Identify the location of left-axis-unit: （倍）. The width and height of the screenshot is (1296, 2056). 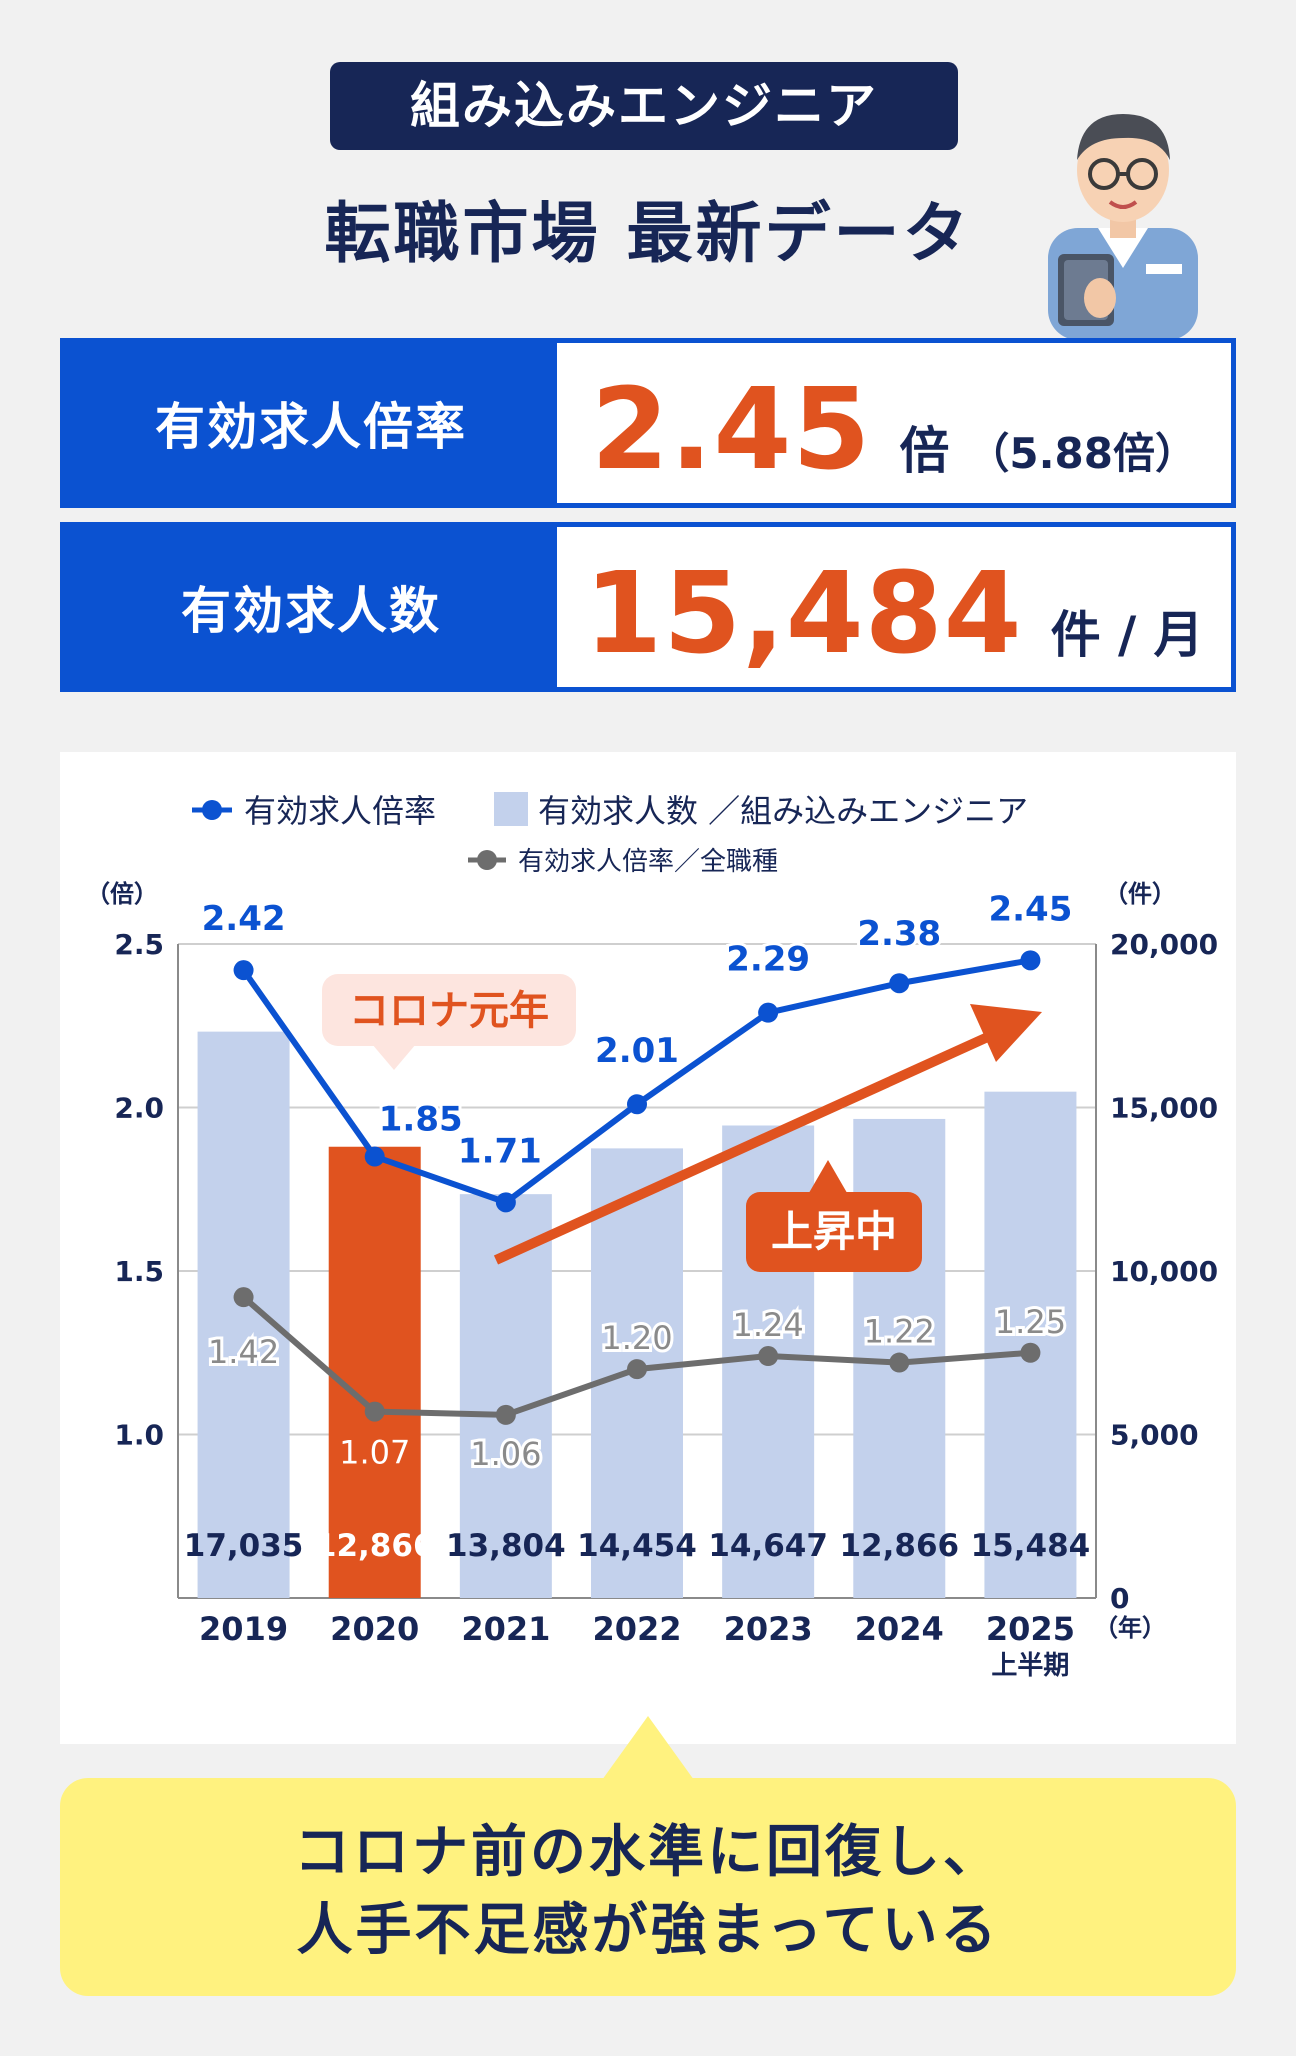
(122, 894).